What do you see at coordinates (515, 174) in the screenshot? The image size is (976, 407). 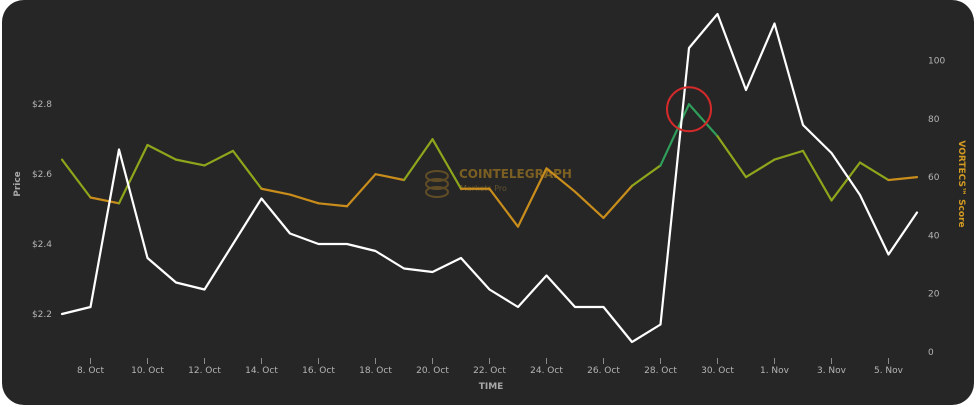 I see `watermark-title: COINTELEGRAPH` at bounding box center [515, 174].